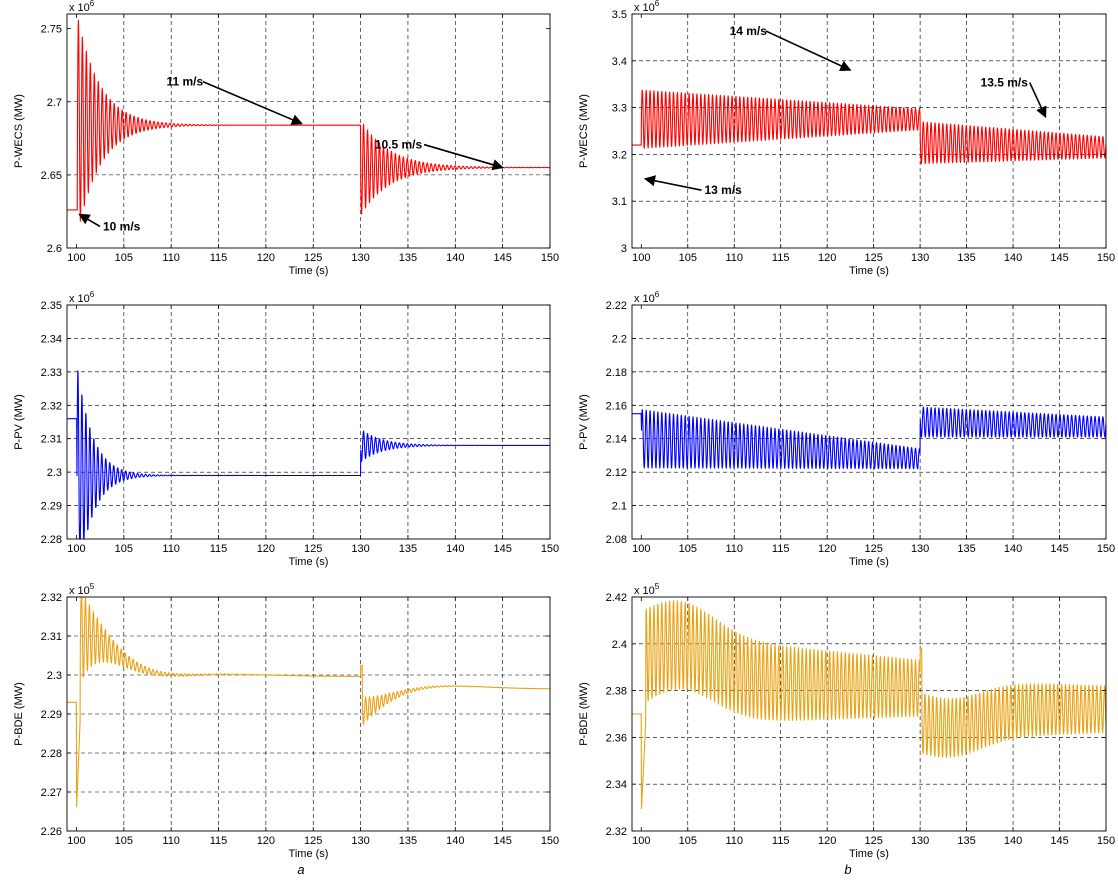  Describe the element at coordinates (1005, 83) in the screenshot. I see `annotation-label: 13.5 m/s` at that location.